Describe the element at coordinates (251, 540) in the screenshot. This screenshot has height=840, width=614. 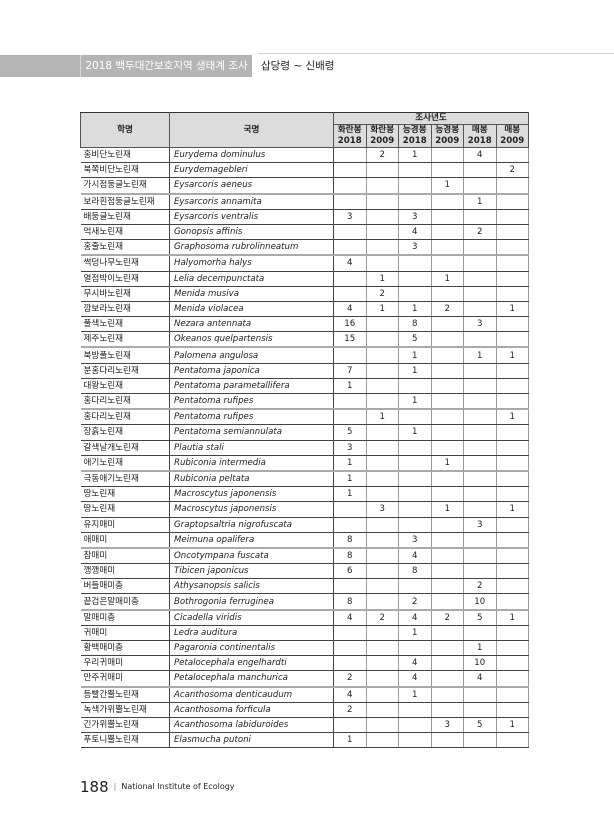
I see `scientific-name-cell: Meimuna opalifera` at that location.